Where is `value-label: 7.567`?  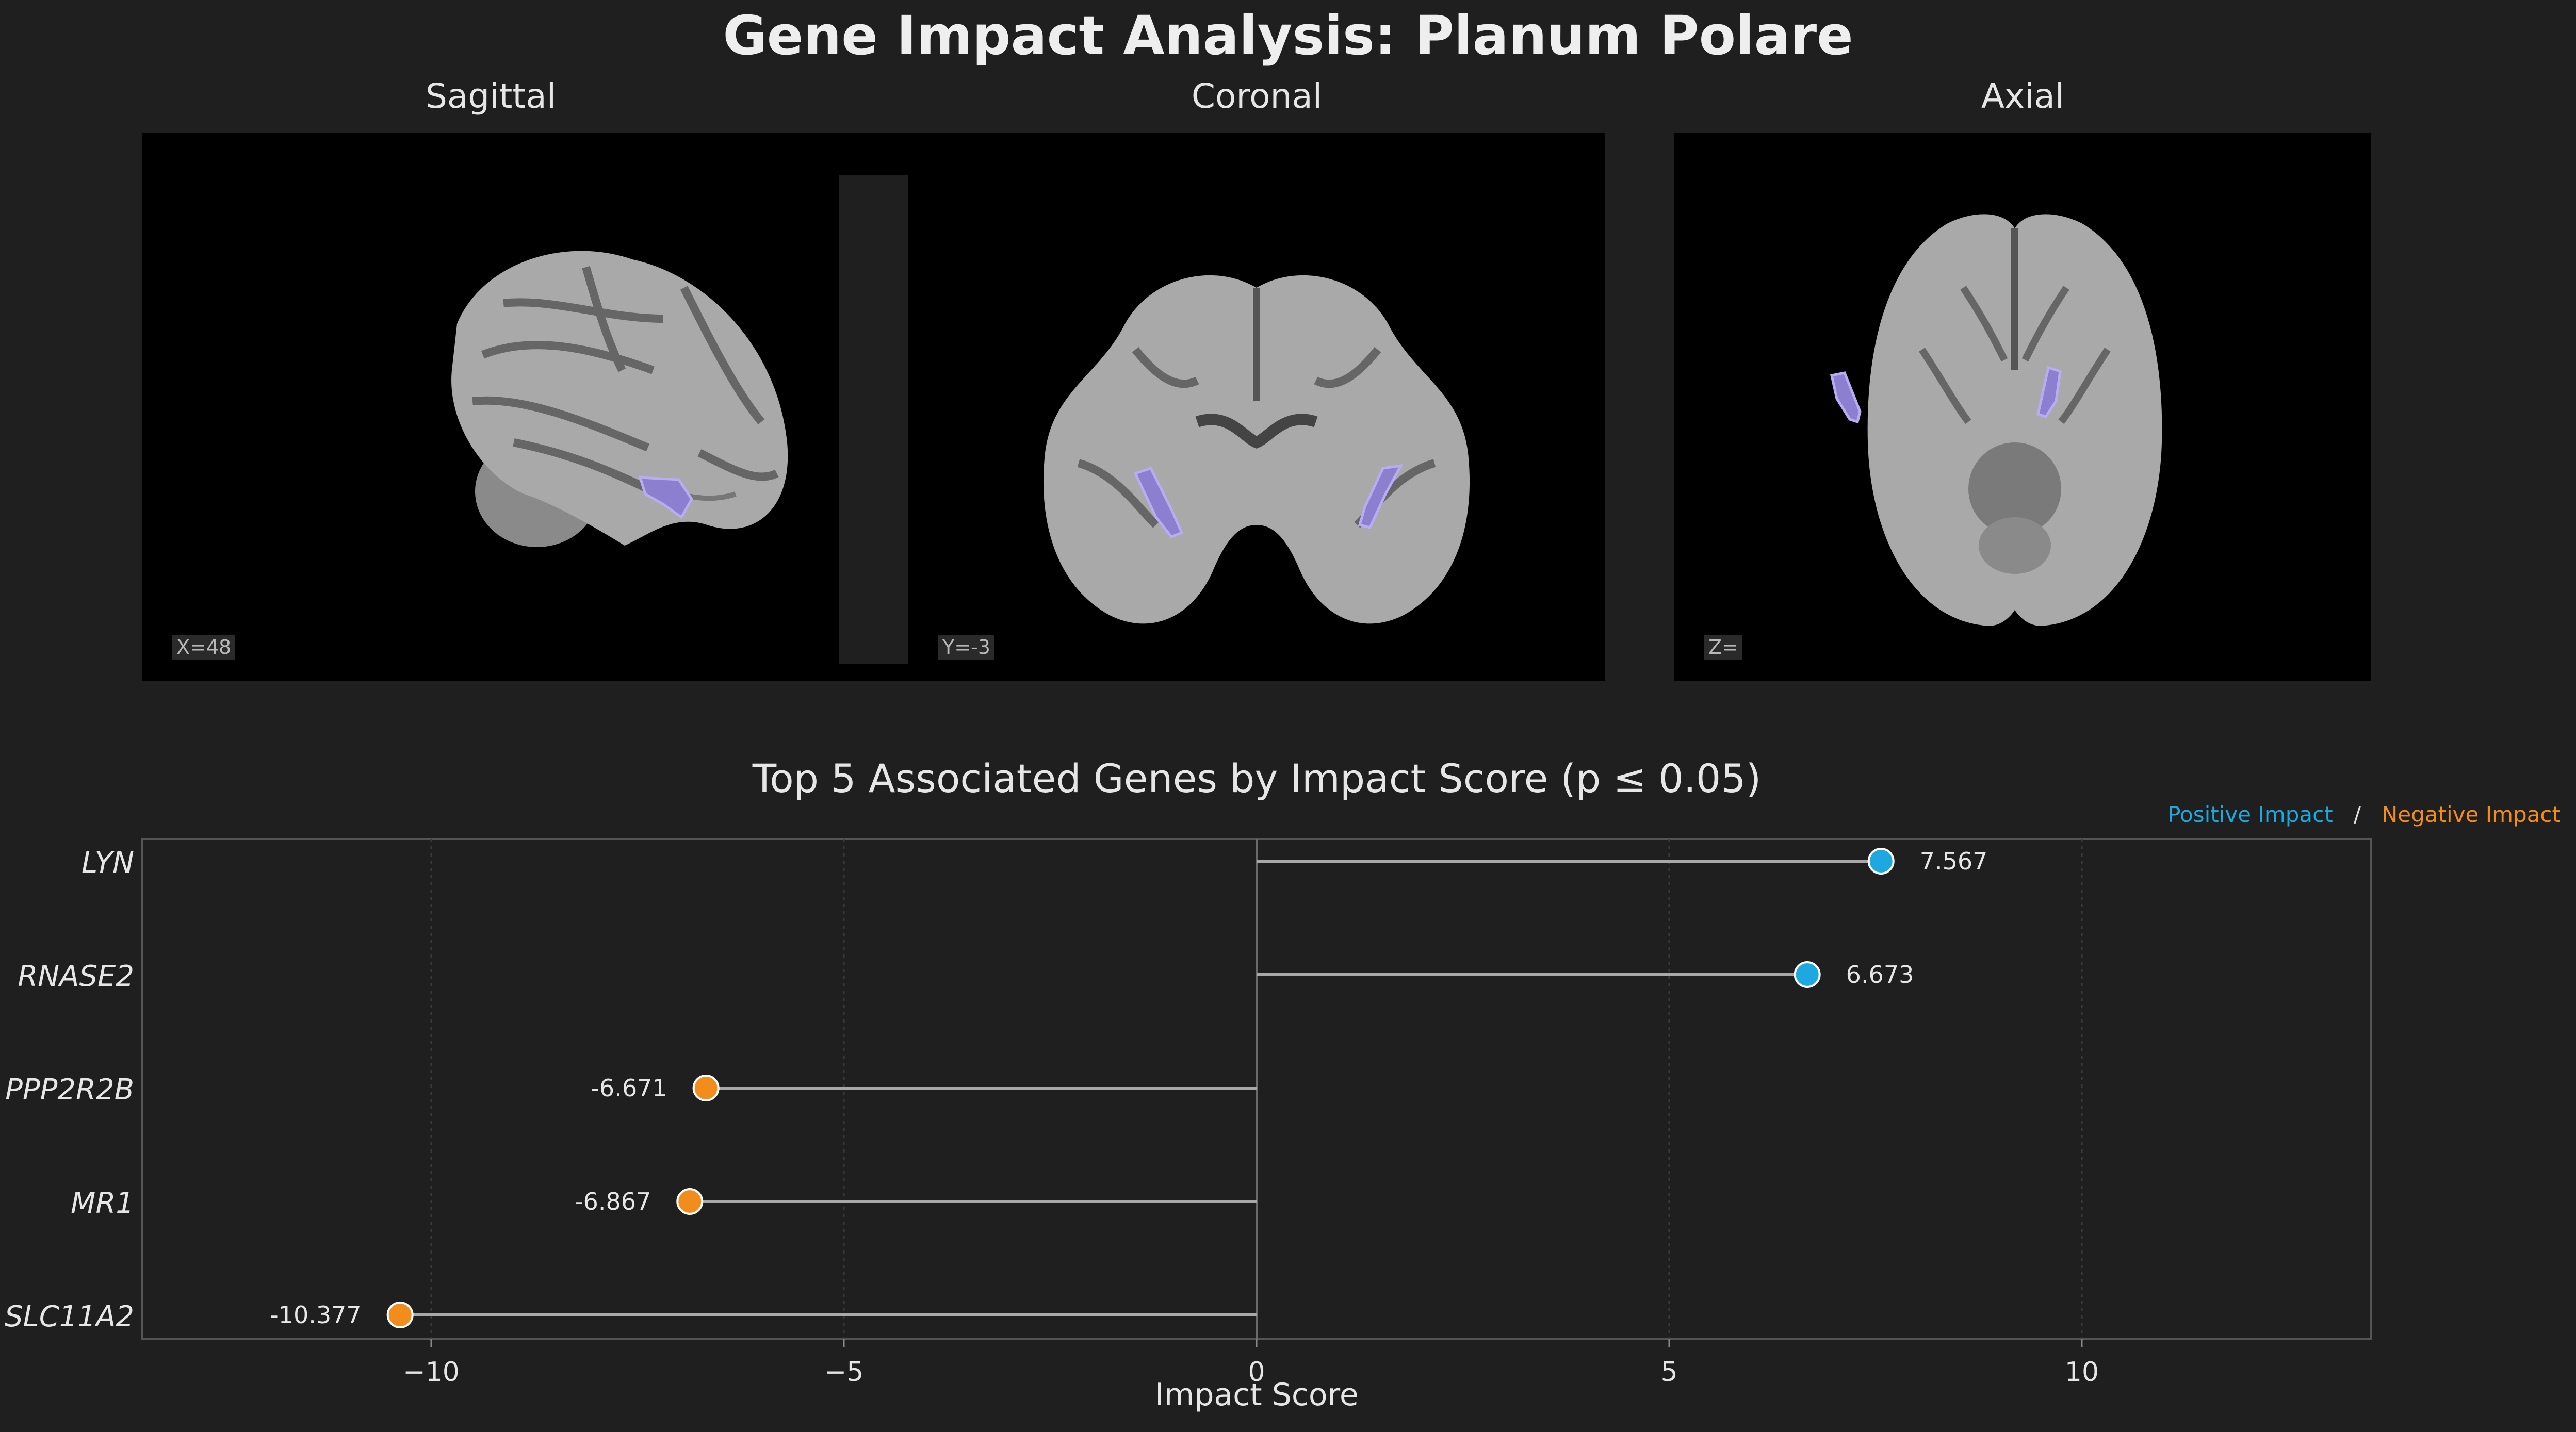 value-label: 7.567 is located at coordinates (1954, 861).